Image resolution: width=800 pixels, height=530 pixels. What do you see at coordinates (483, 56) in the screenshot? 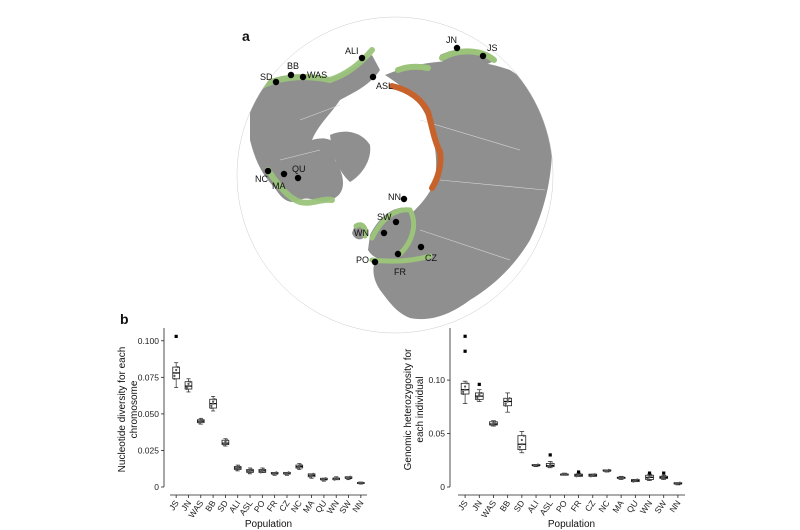
I see `site-marker-js` at bounding box center [483, 56].